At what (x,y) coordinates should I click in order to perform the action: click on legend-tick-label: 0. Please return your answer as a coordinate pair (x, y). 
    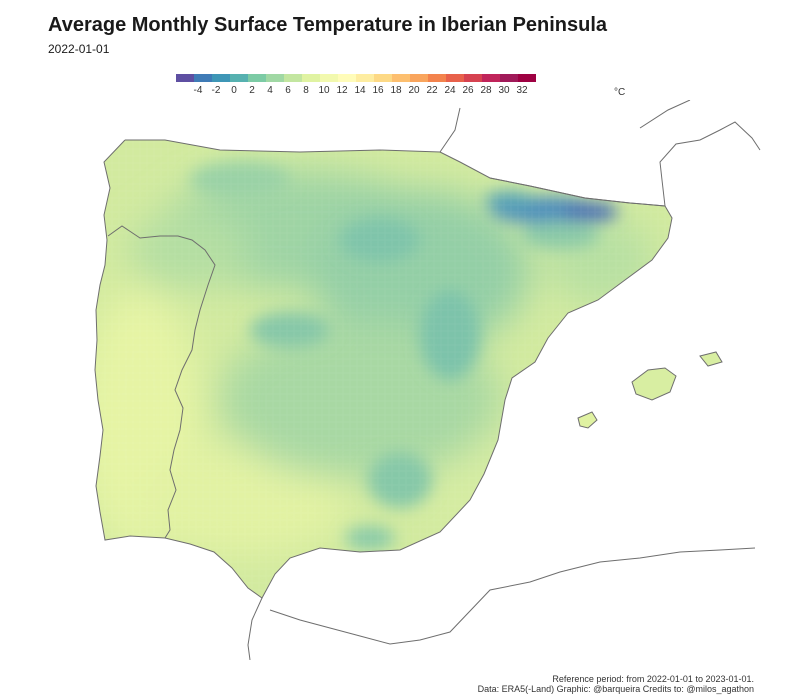
    Looking at the image, I should click on (234, 90).